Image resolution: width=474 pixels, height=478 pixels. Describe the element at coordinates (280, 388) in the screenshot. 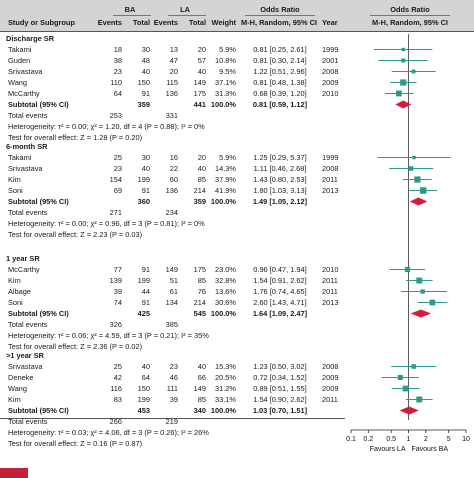

I see `odds-ratio-cell: 0.89 [0.51, 1.55]` at that location.